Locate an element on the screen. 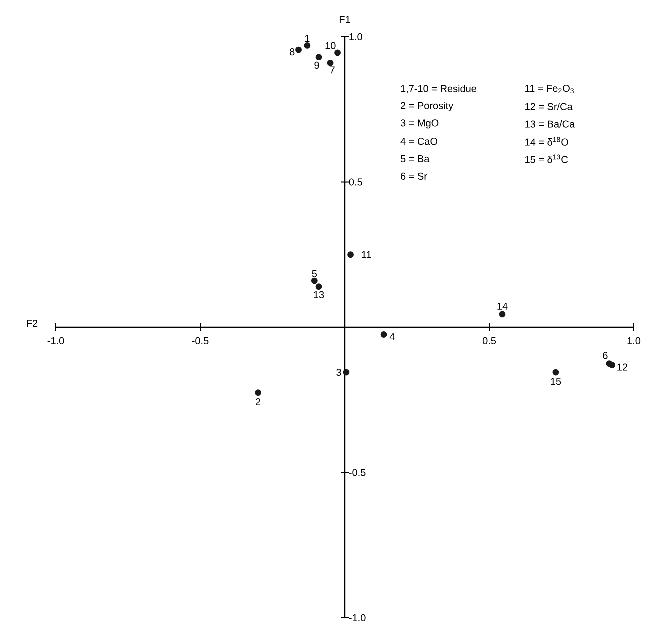  annotation: 4 is located at coordinates (392, 336).